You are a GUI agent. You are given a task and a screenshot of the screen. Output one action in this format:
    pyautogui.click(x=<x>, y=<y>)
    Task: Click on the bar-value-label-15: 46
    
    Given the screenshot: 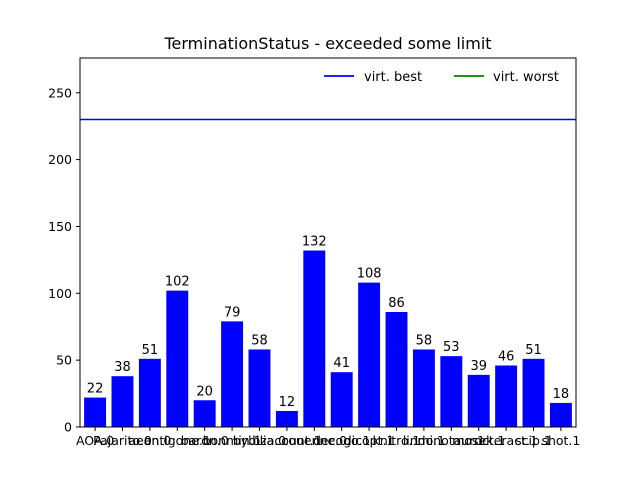 What is the action you would take?
    pyautogui.click(x=506, y=357)
    